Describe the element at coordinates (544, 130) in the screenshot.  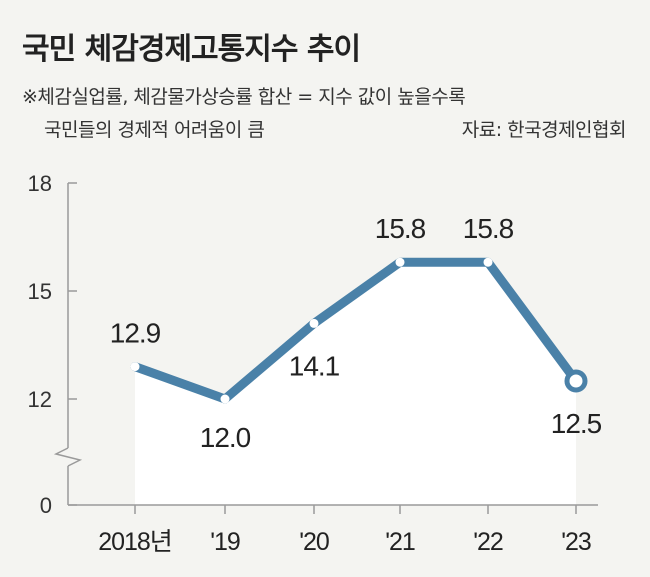
I see `chart-source: 자료: 한국경제인협회` at that location.